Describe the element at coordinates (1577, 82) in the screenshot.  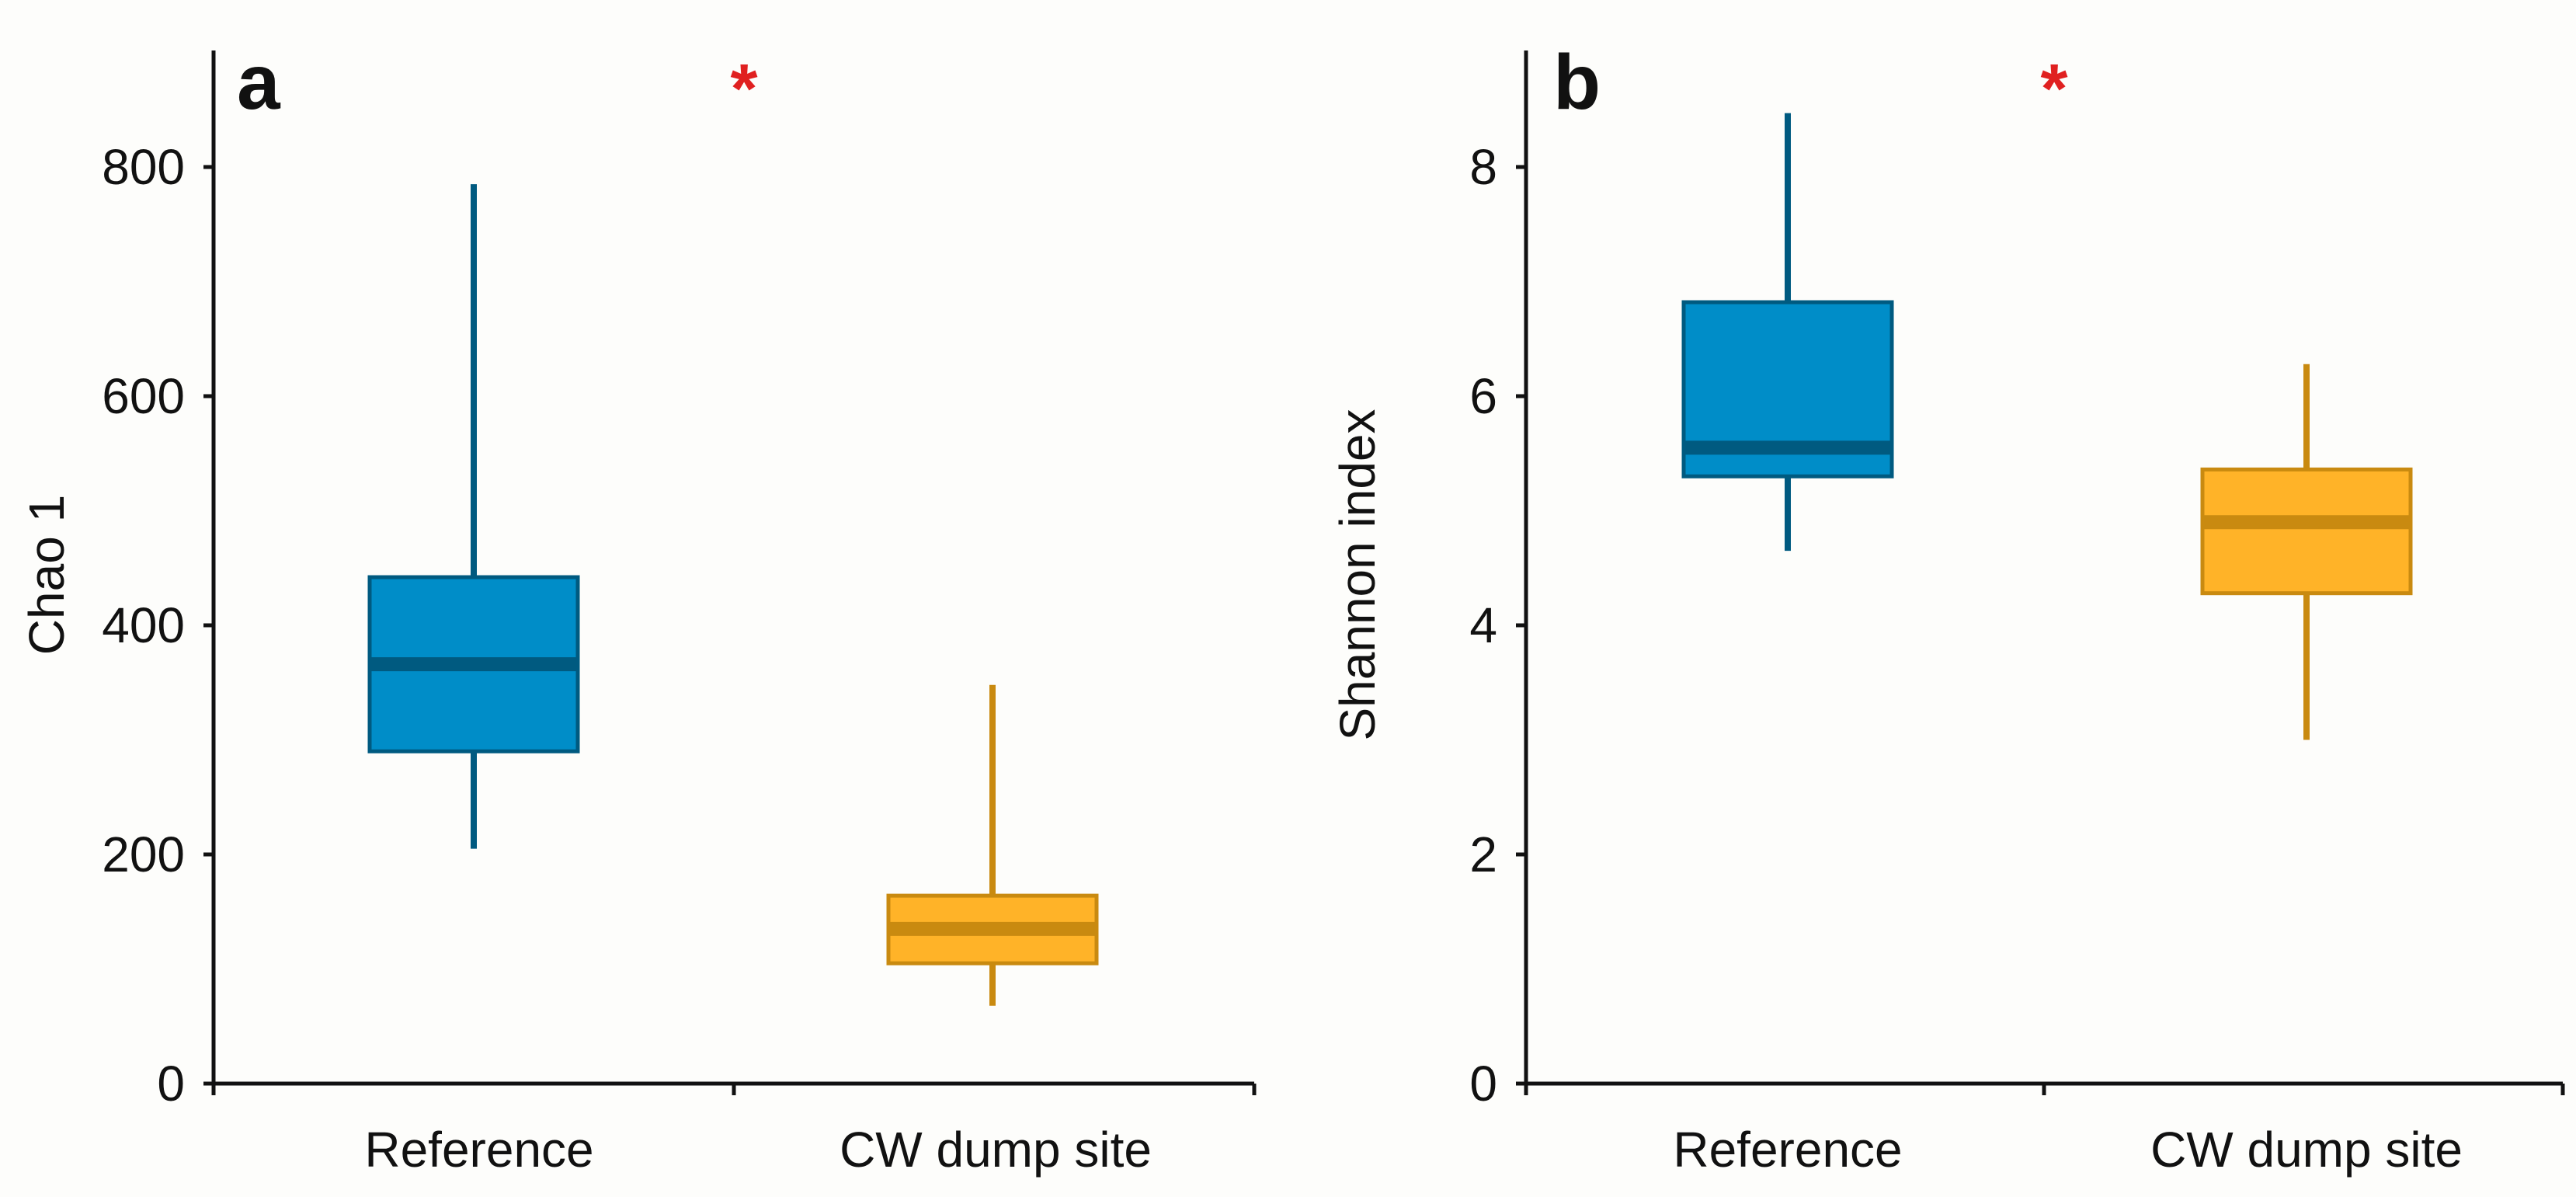
I see `panel-letter-b: b` at that location.